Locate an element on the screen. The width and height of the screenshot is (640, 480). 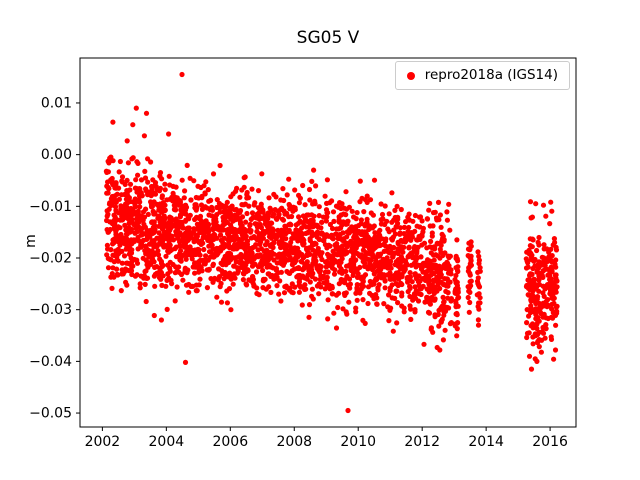
x-tick-label: 2014 is located at coordinates (486, 442).